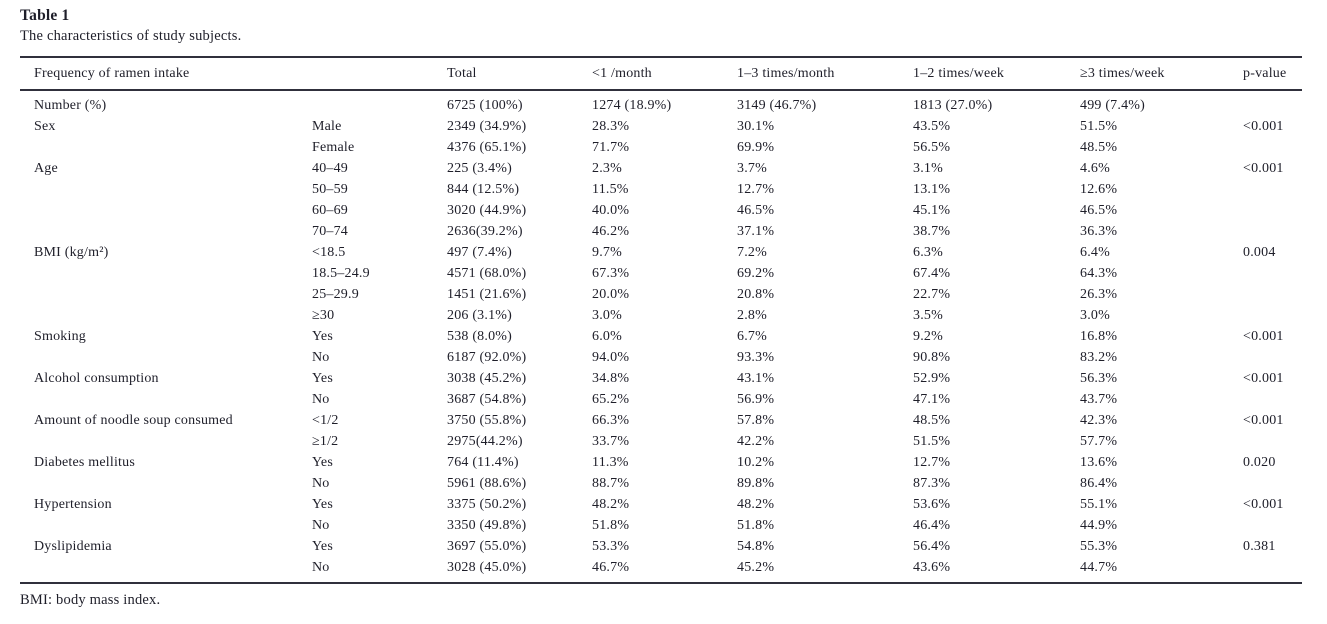 The image size is (1327, 624). Describe the element at coordinates (330, 210) in the screenshot. I see `row-subcategory-label: 60–69` at that location.